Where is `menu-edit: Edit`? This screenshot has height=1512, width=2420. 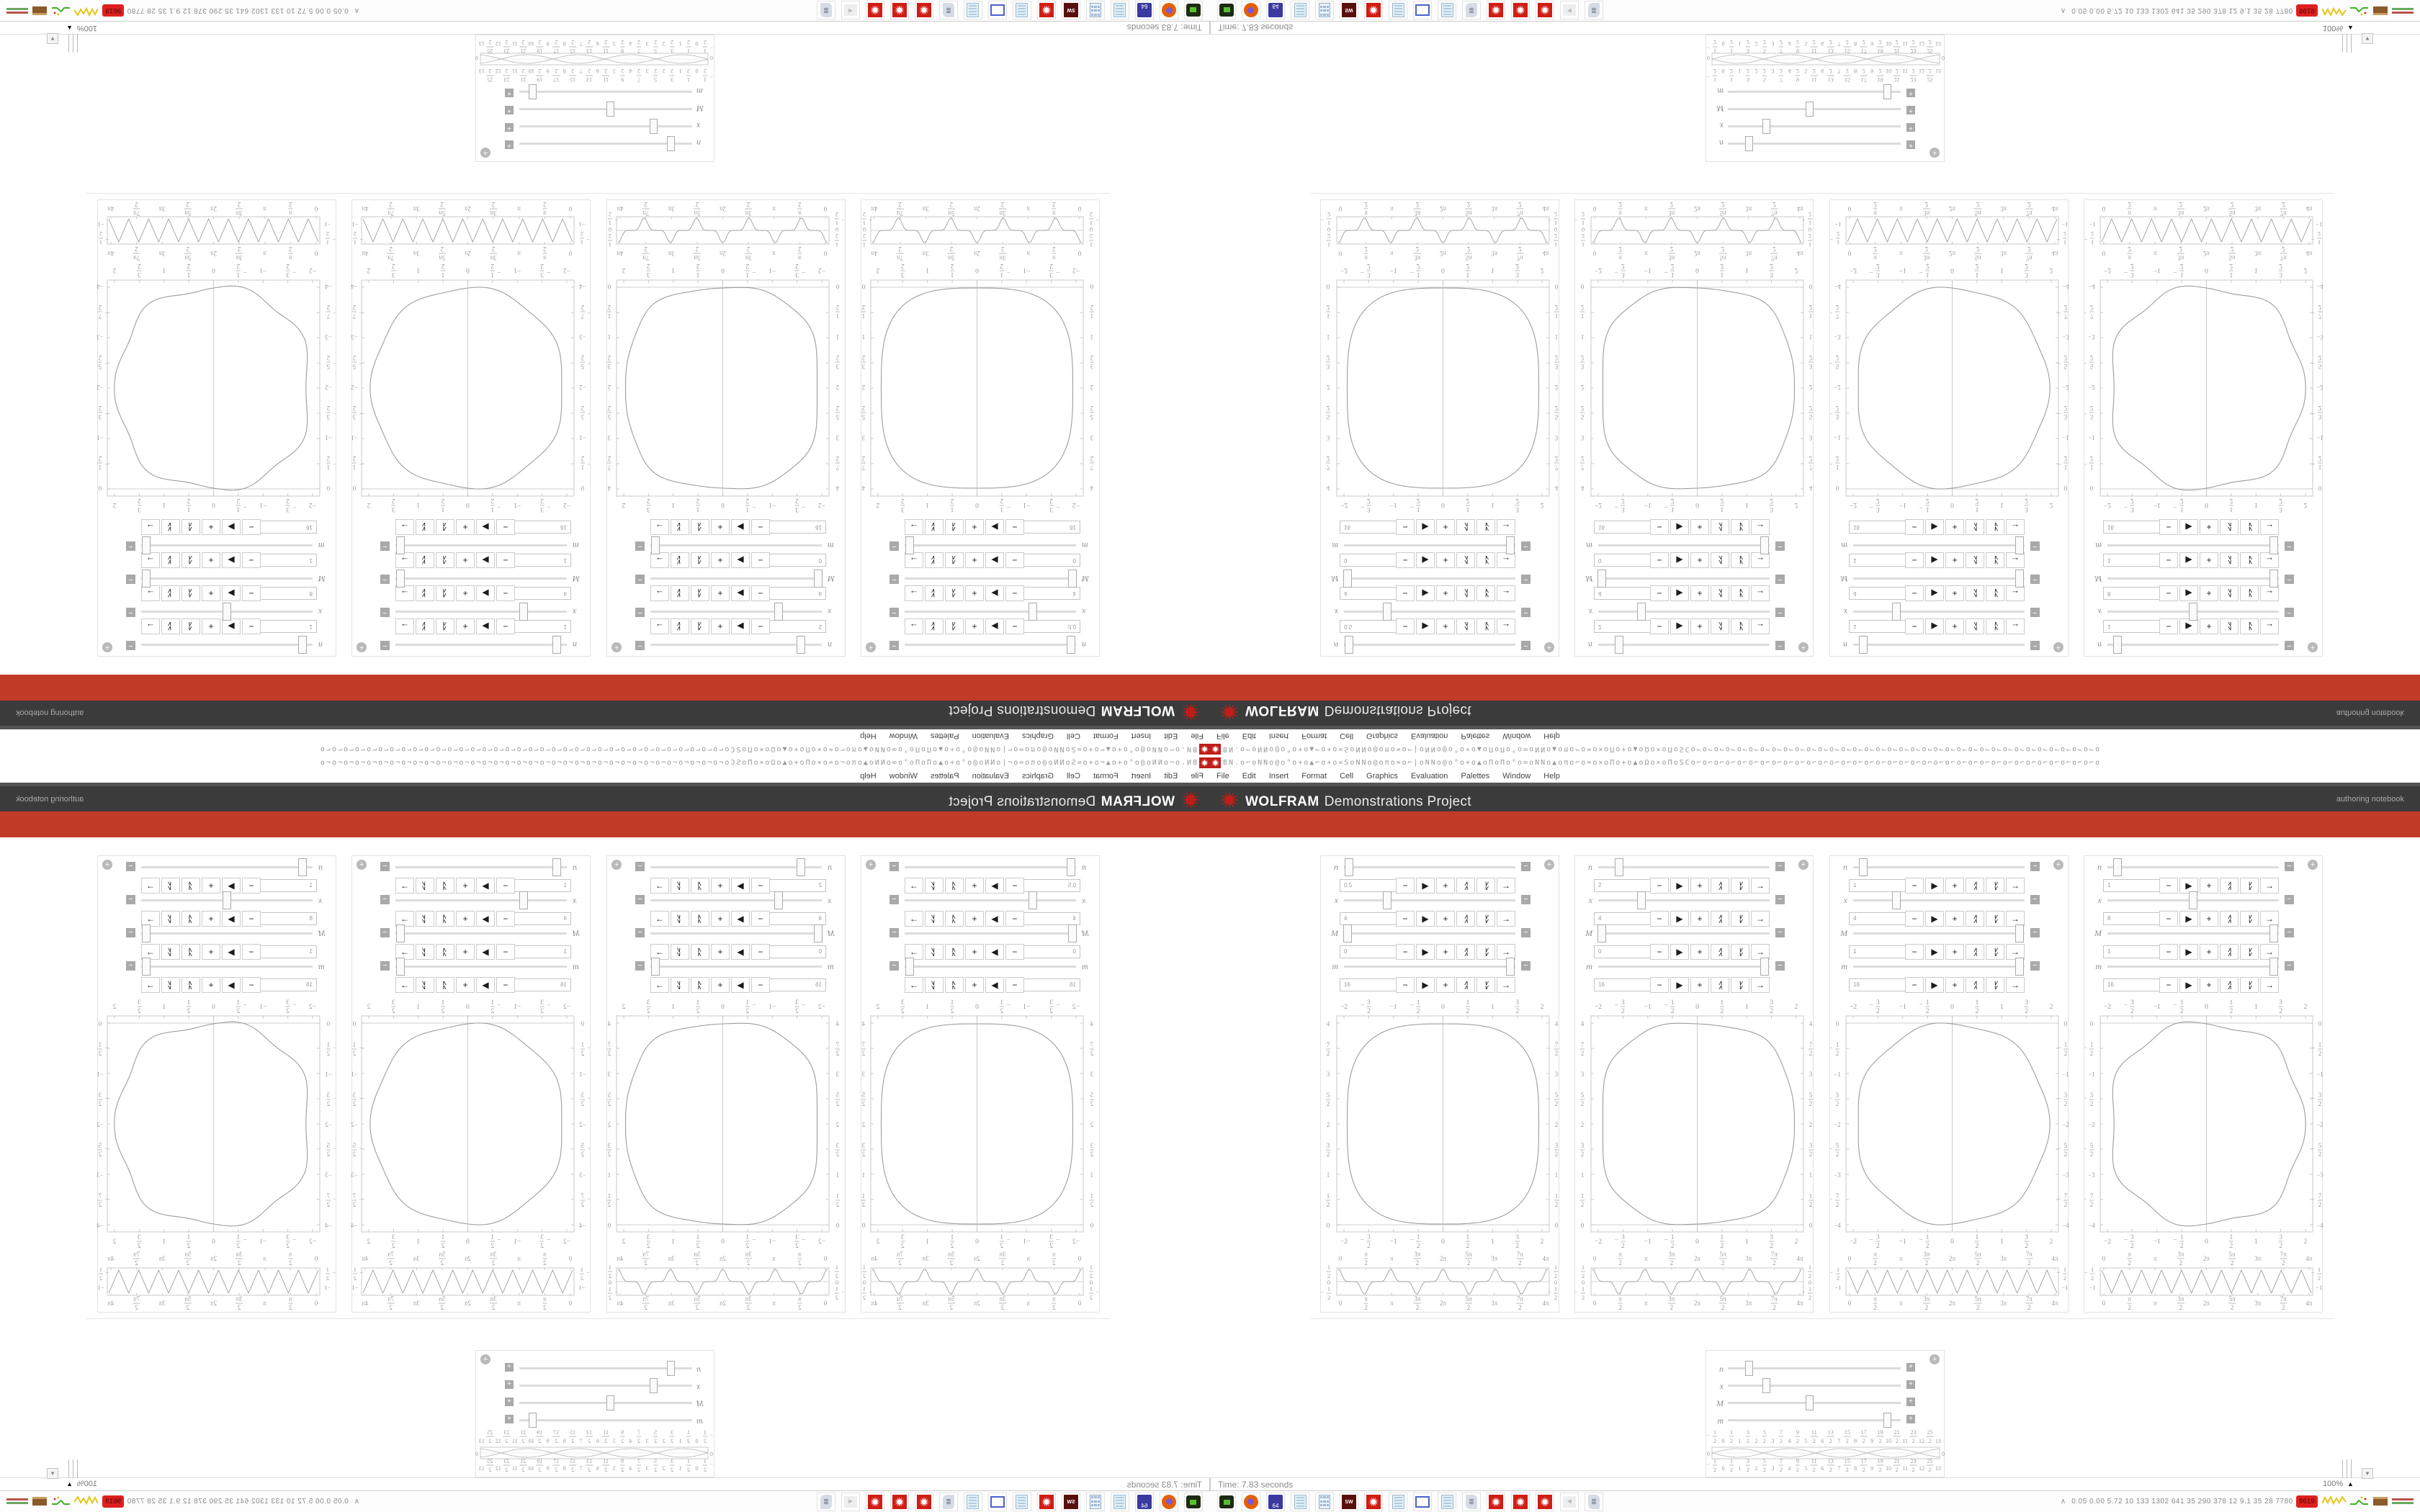
menu-edit: Edit is located at coordinates (1171, 736).